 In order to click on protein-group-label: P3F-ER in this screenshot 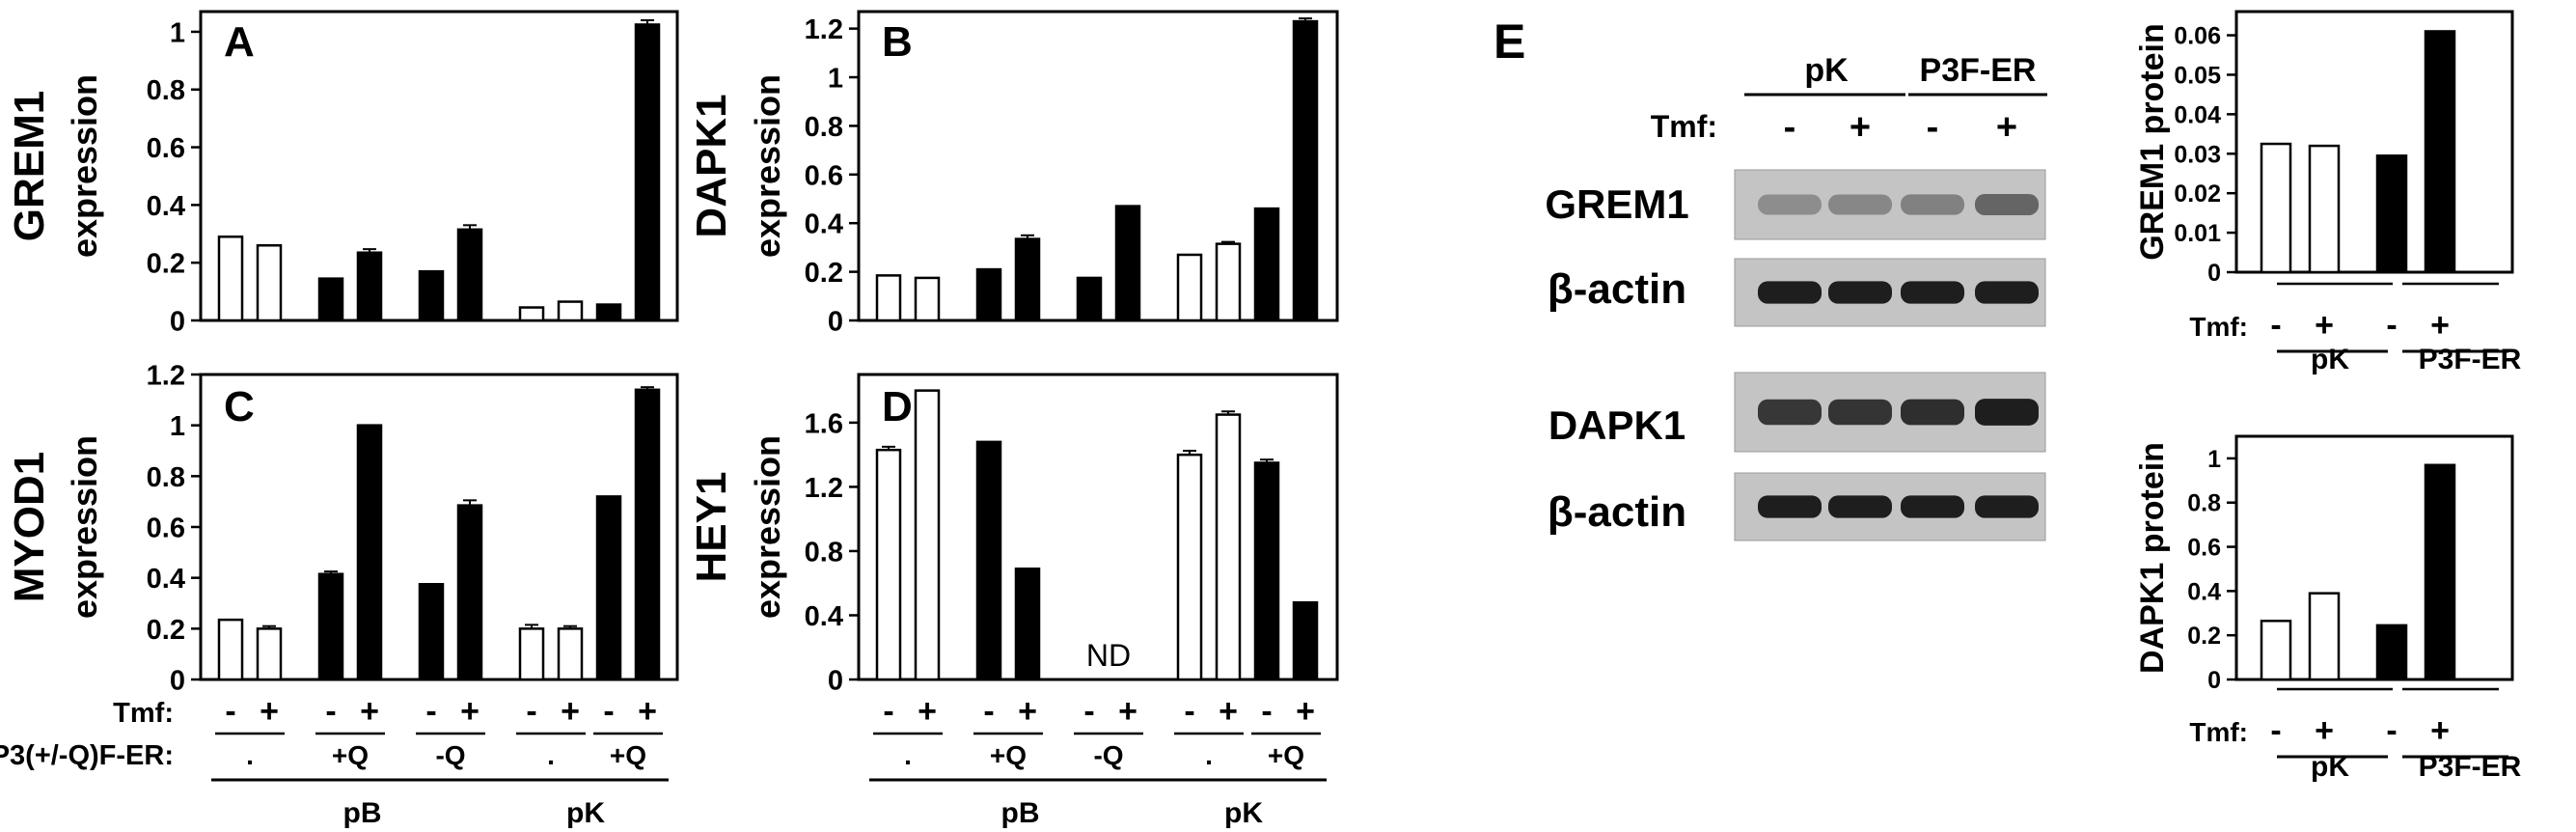, I will do `click(2471, 359)`.